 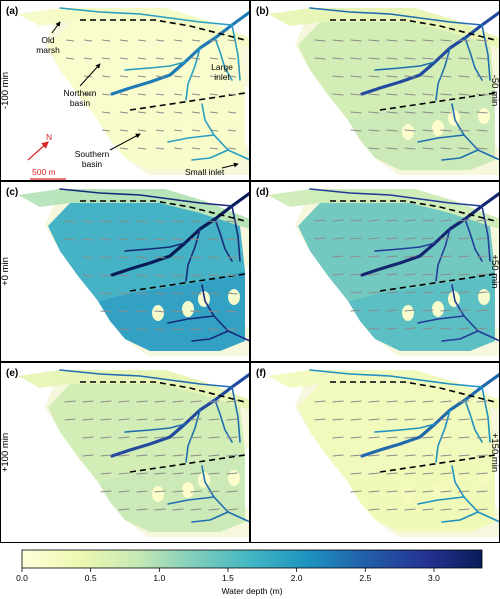 I want to click on northern-basin-water, so click(x=146, y=433).